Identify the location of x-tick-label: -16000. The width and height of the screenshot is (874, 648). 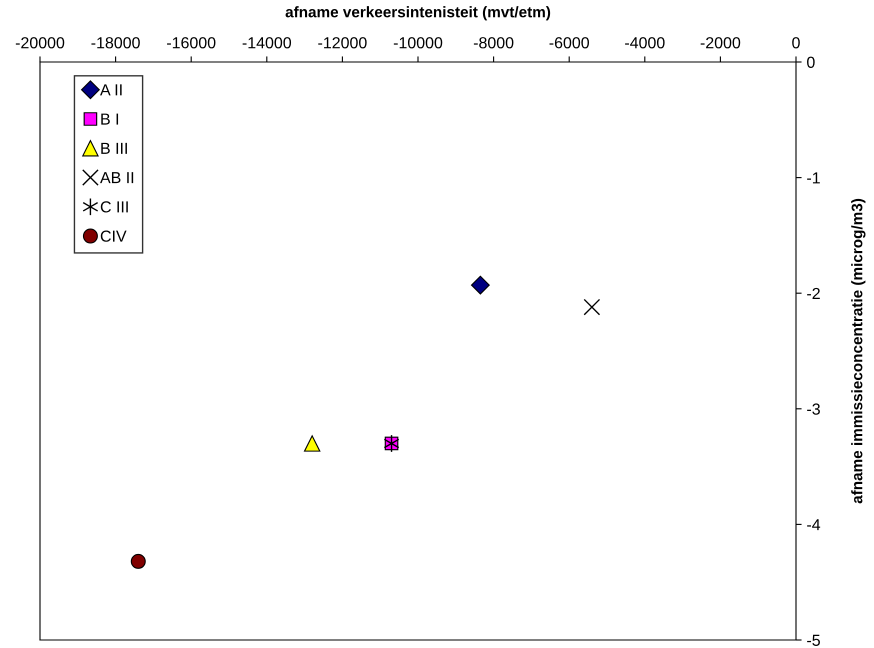
(191, 42).